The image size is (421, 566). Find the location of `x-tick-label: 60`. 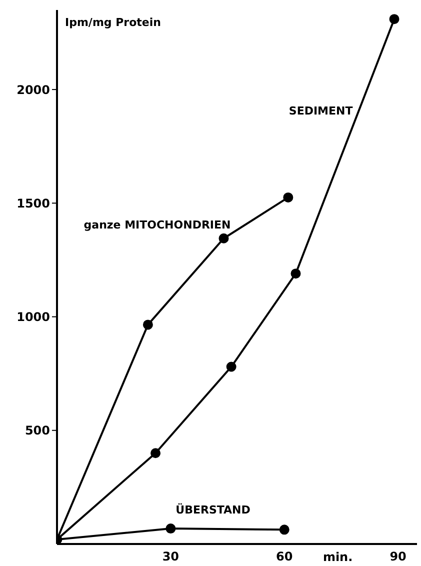

x-tick-label: 60 is located at coordinates (284, 557).